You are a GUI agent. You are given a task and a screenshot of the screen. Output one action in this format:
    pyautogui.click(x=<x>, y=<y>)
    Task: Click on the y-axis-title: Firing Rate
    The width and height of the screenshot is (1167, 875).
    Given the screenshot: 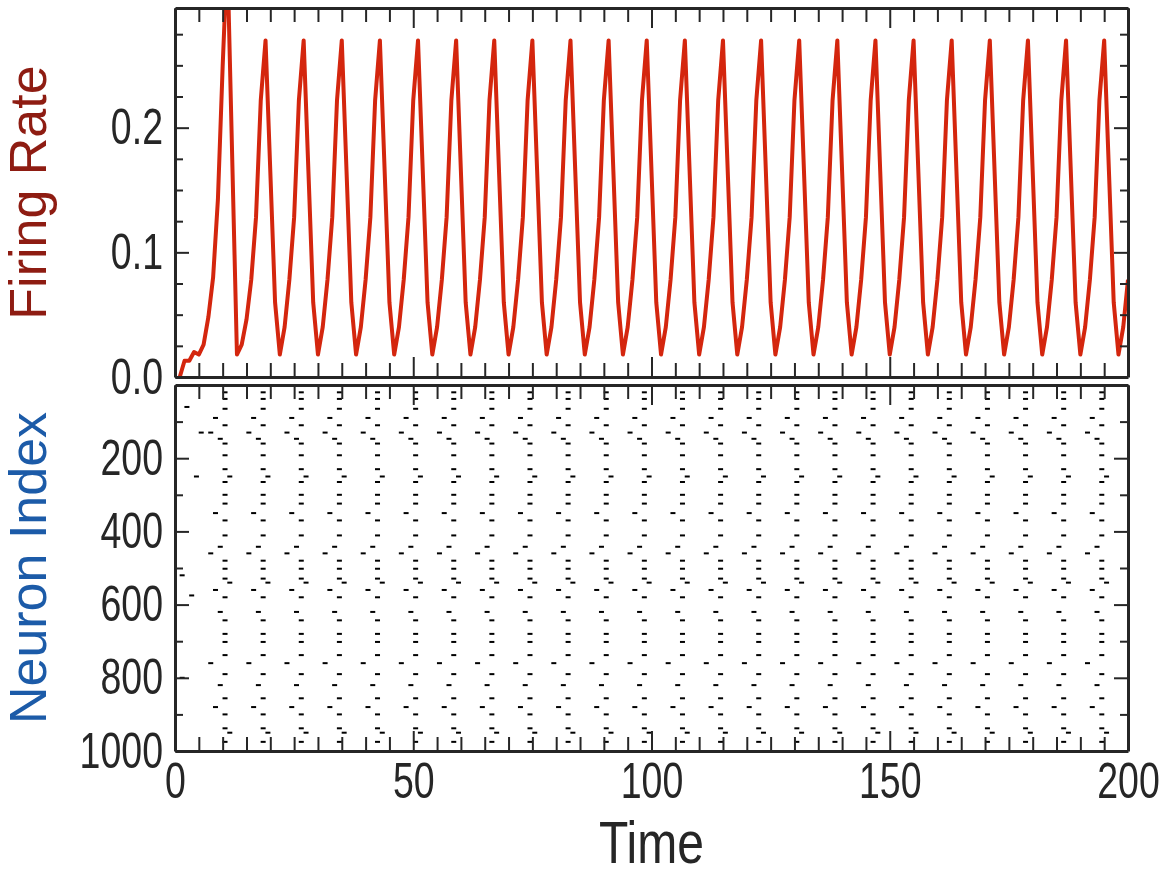 What is the action you would take?
    pyautogui.click(x=28, y=192)
    